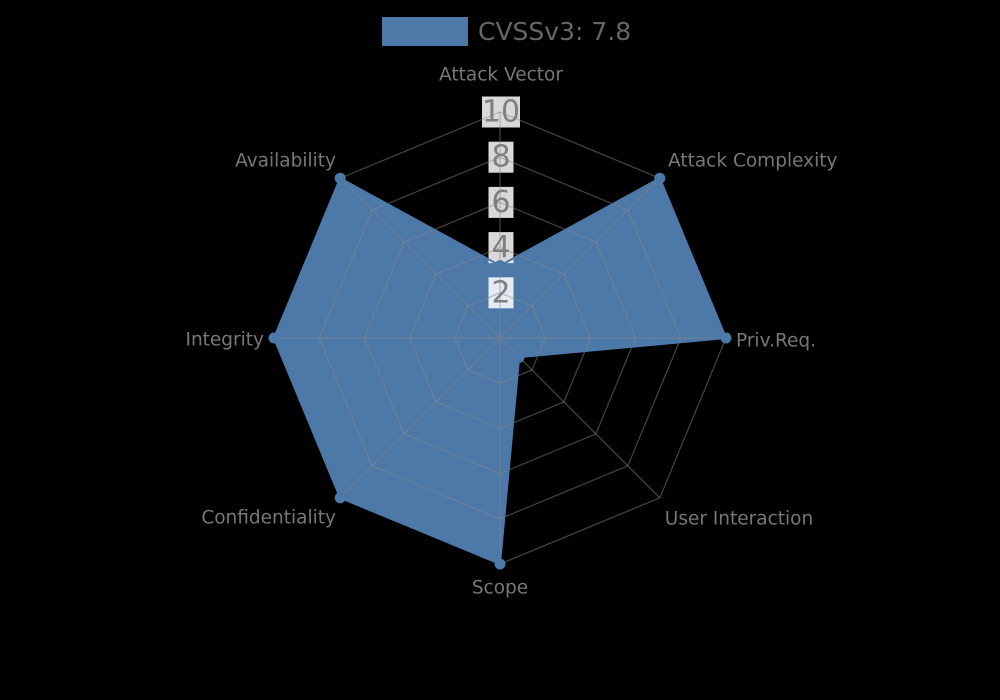 Image resolution: width=1000 pixels, height=700 pixels. Describe the element at coordinates (501, 112) in the screenshot. I see `tick-label: 10` at that location.